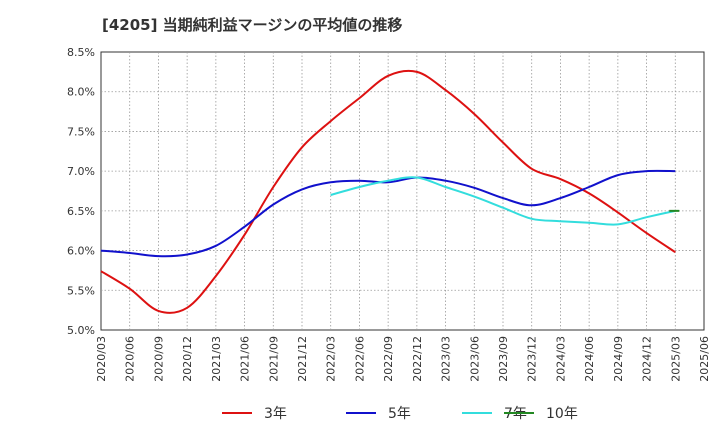 This screenshot has width=720, height=440. What do you see at coordinates (81, 191) in the screenshot?
I see `y-axis-tick-labels: 5.0% 5.5% 6.0% 6.5% 7.0% 7.5% 8.0% 8.5%` at bounding box center [81, 191].